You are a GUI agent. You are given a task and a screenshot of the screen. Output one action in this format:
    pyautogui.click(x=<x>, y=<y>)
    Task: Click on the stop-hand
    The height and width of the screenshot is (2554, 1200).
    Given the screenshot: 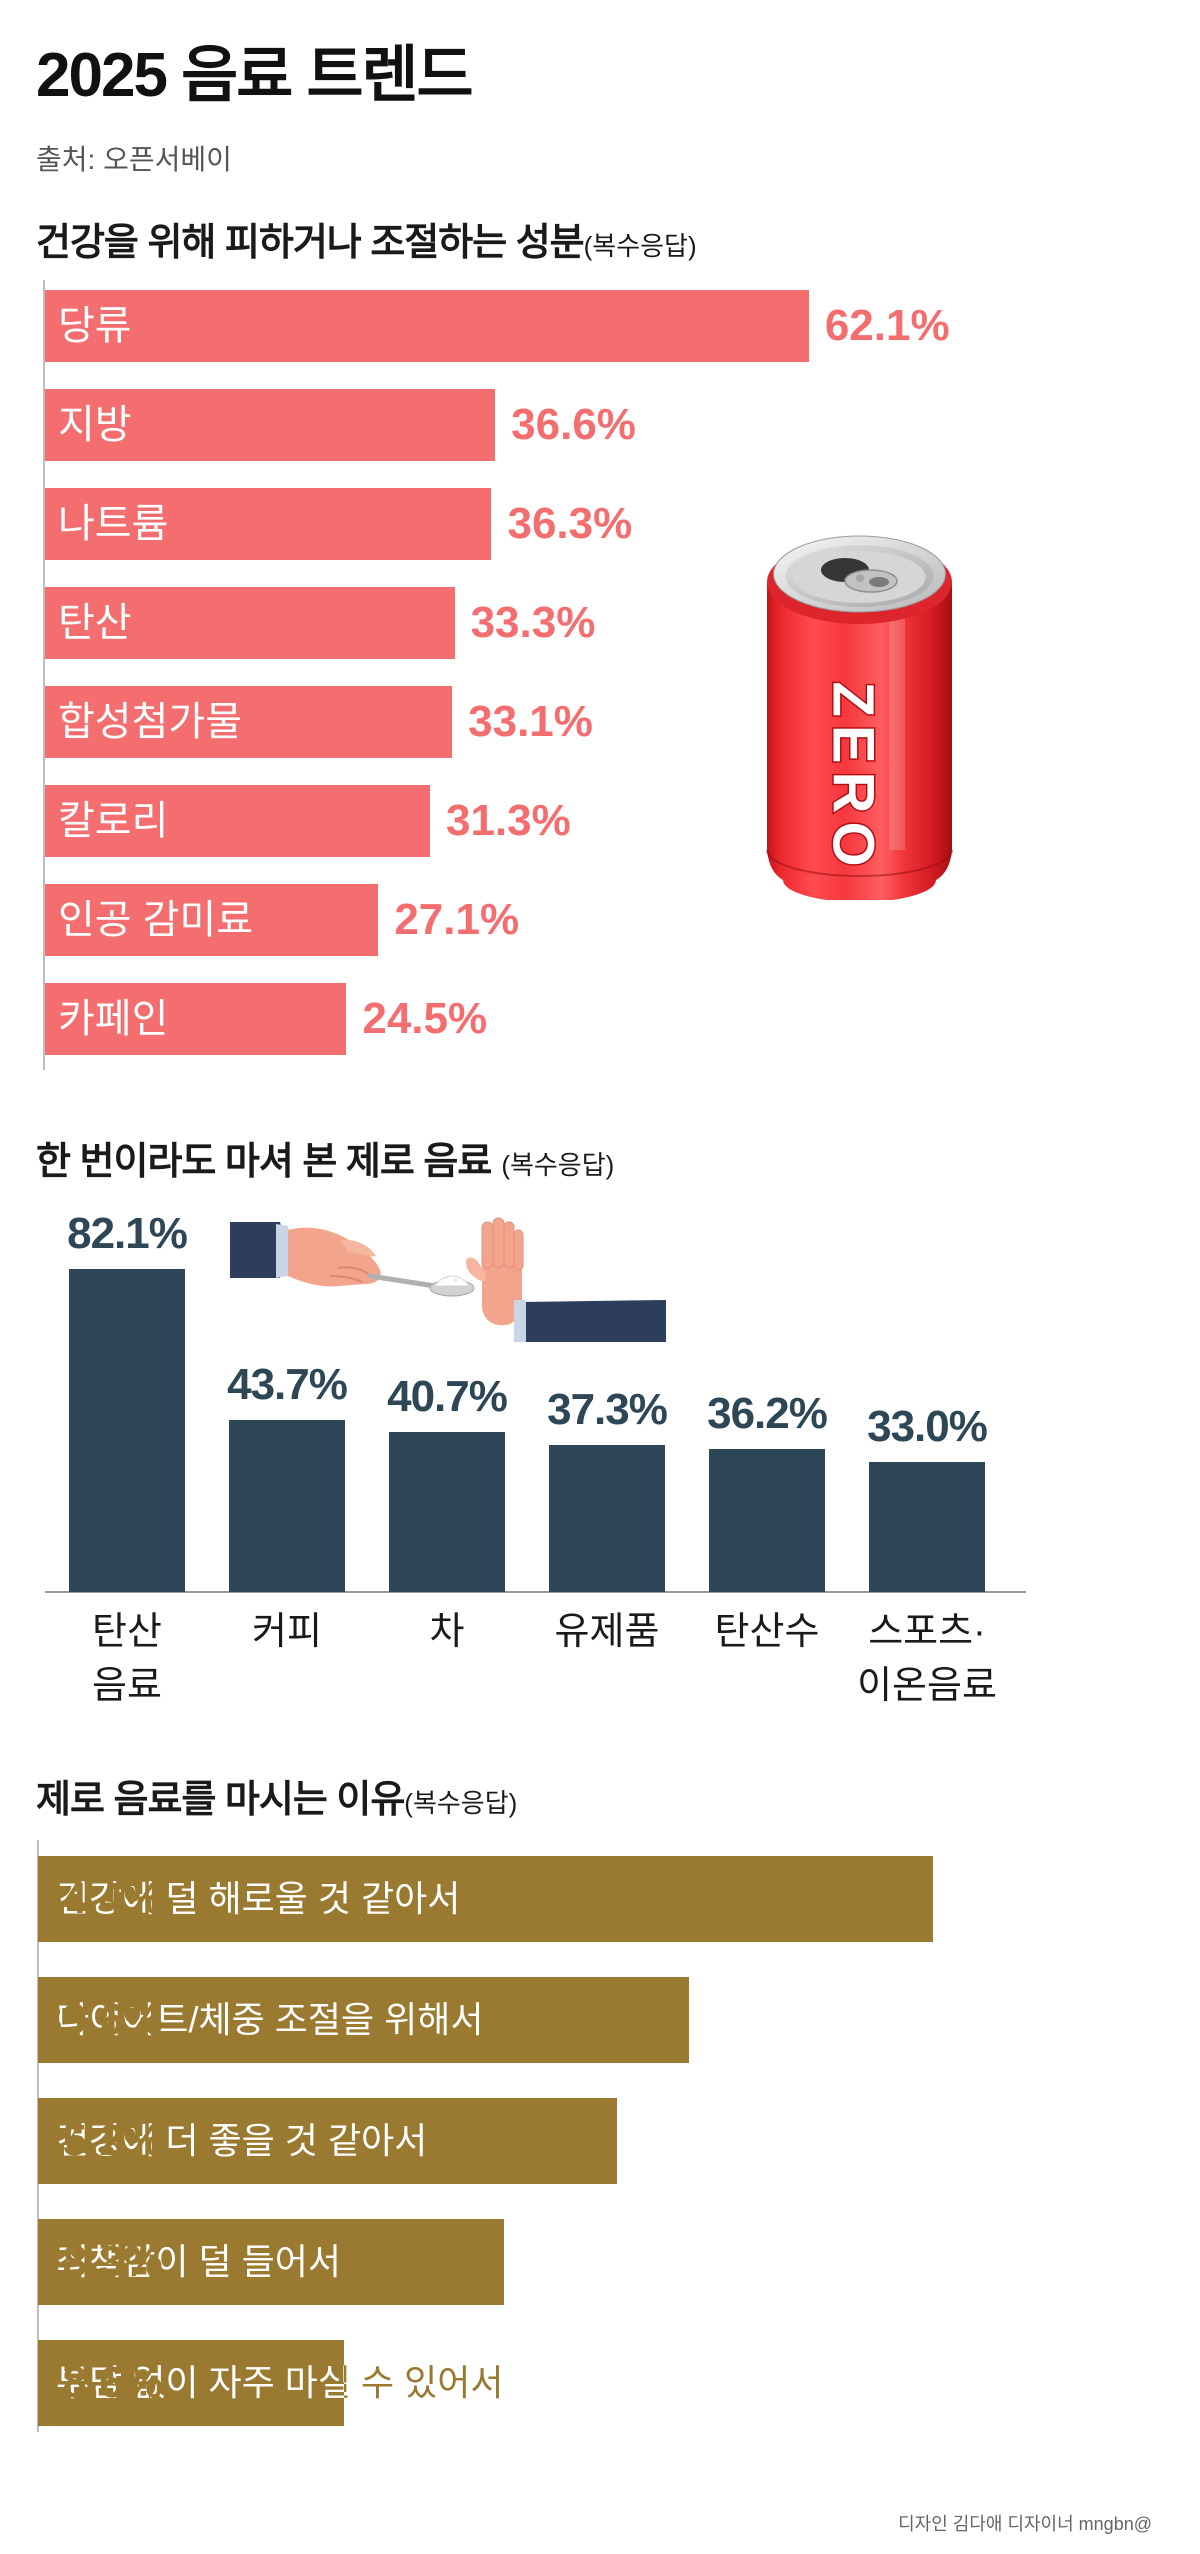 What is the action you would take?
    pyautogui.click(x=495, y=1271)
    